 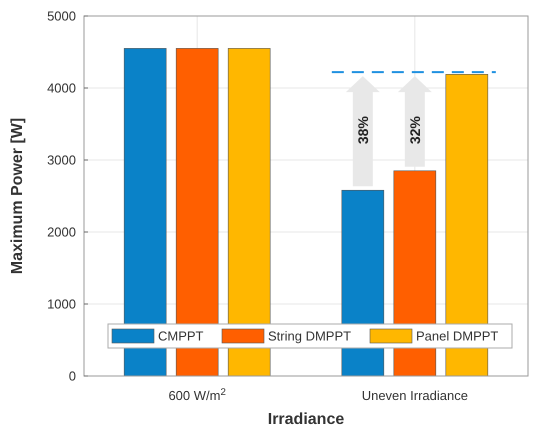 What do you see at coordinates (17, 196) in the screenshot?
I see `y-axis-title: Maximum Power [W]` at bounding box center [17, 196].